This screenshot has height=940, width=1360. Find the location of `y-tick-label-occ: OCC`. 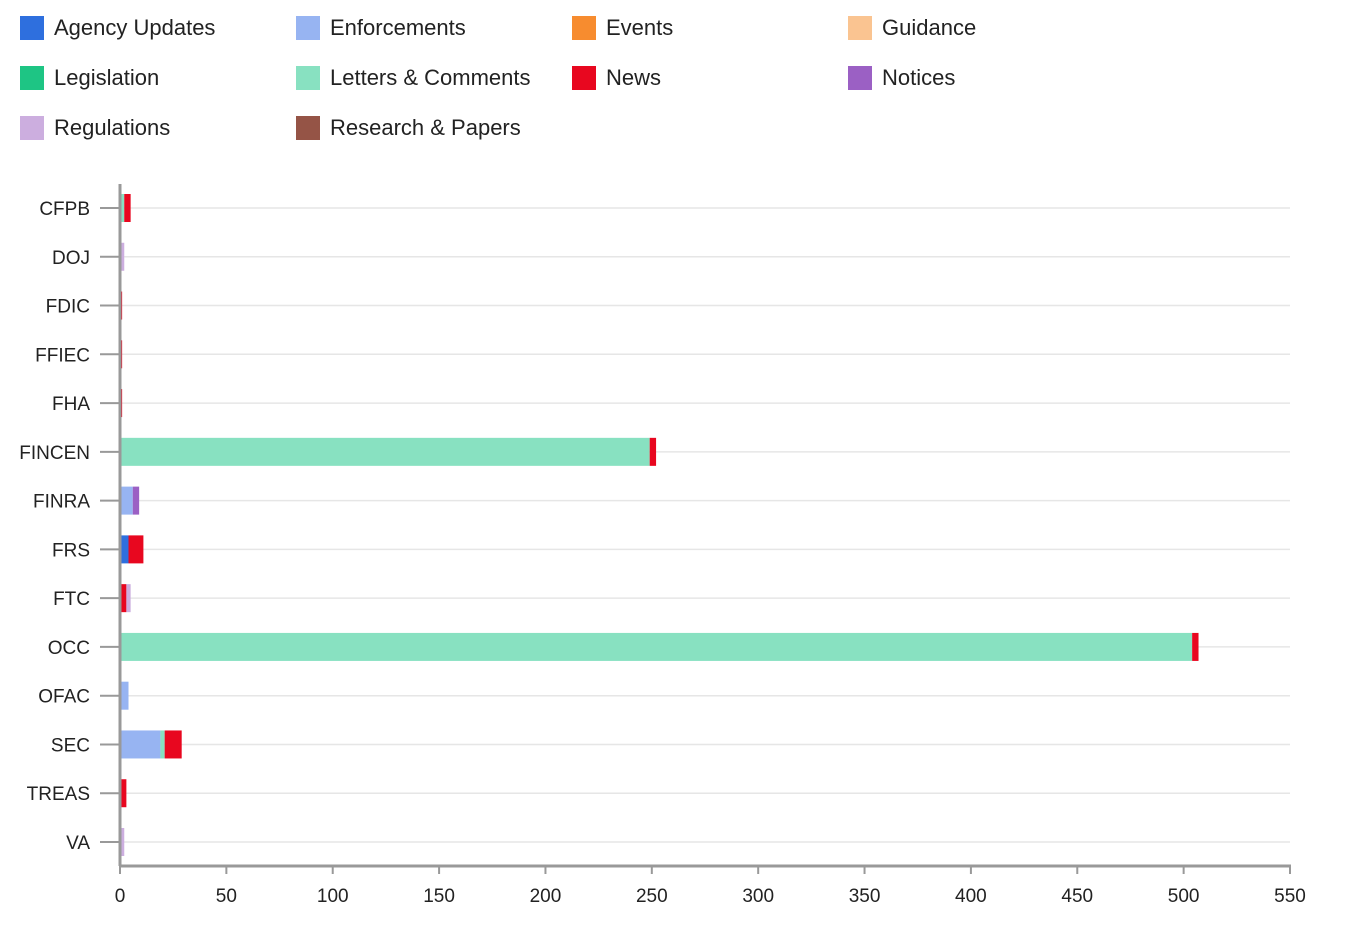

y-tick-label-occ: OCC is located at coordinates (69, 648).